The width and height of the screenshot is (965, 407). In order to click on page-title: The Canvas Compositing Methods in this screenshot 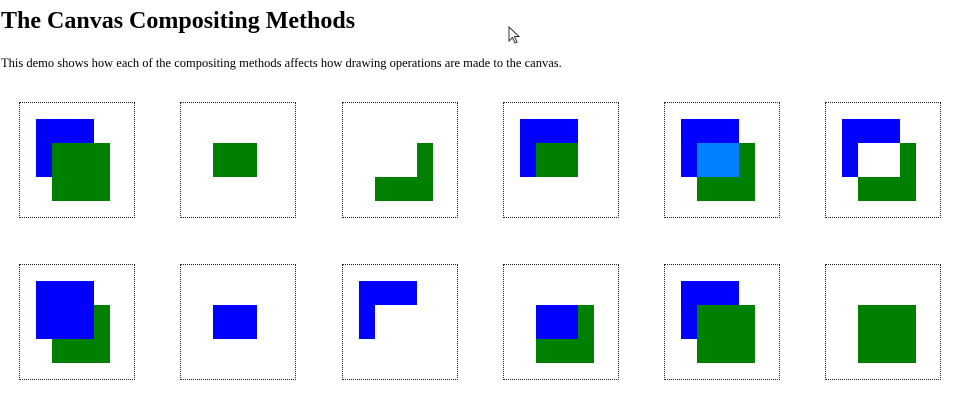, I will do `click(178, 21)`.